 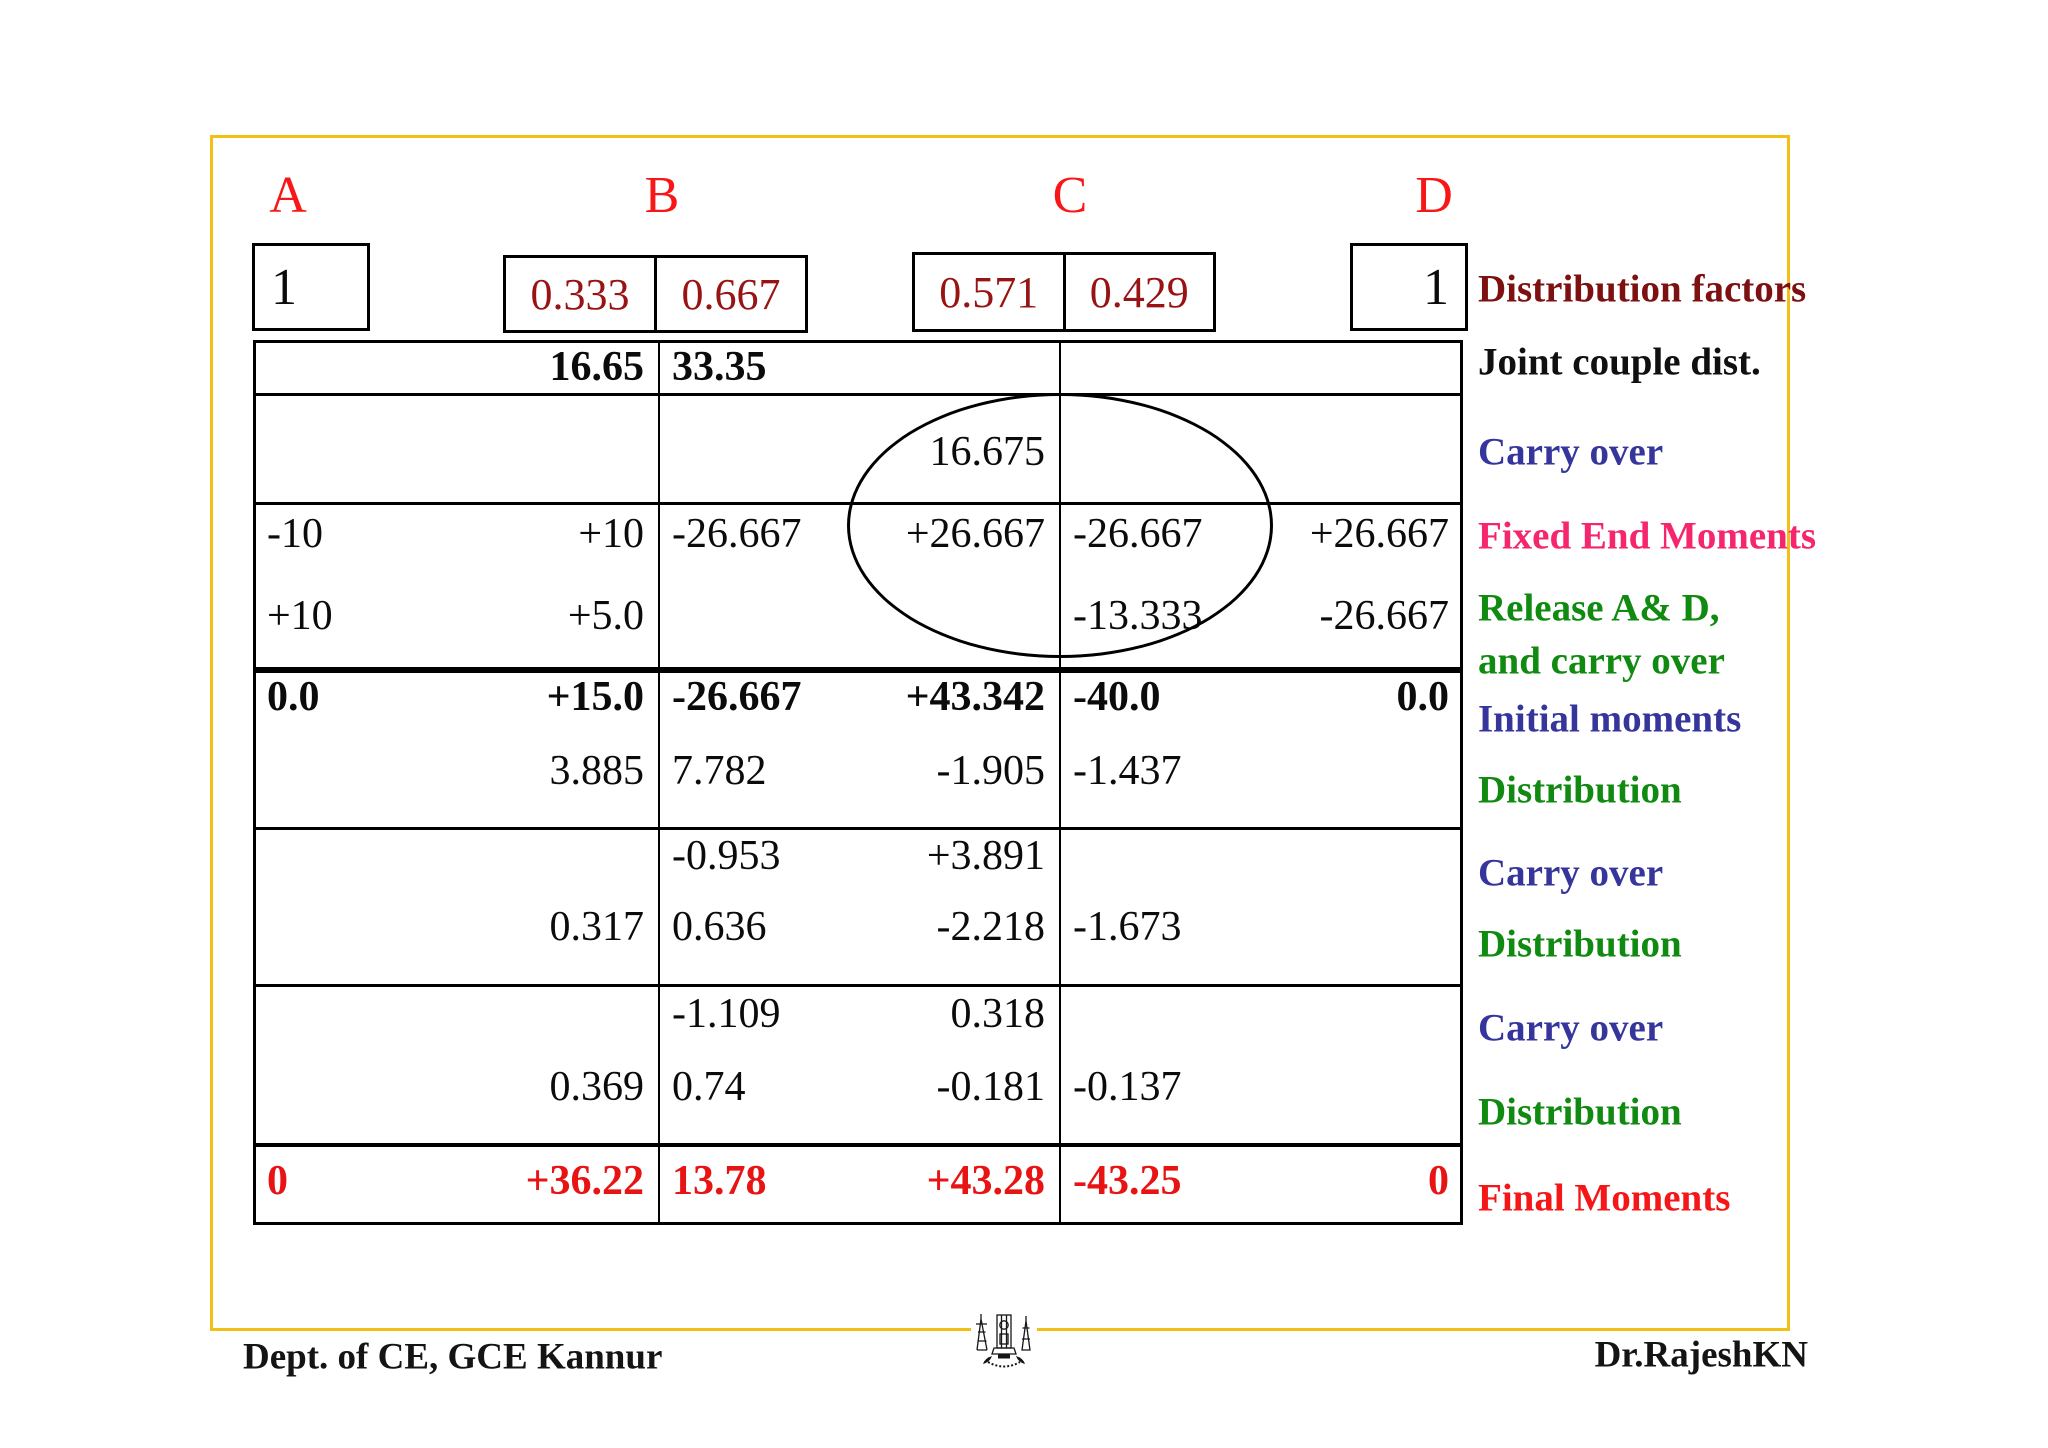 I want to click on cell-distribution1-bc: 7.782 -1.905, so click(x=858, y=771).